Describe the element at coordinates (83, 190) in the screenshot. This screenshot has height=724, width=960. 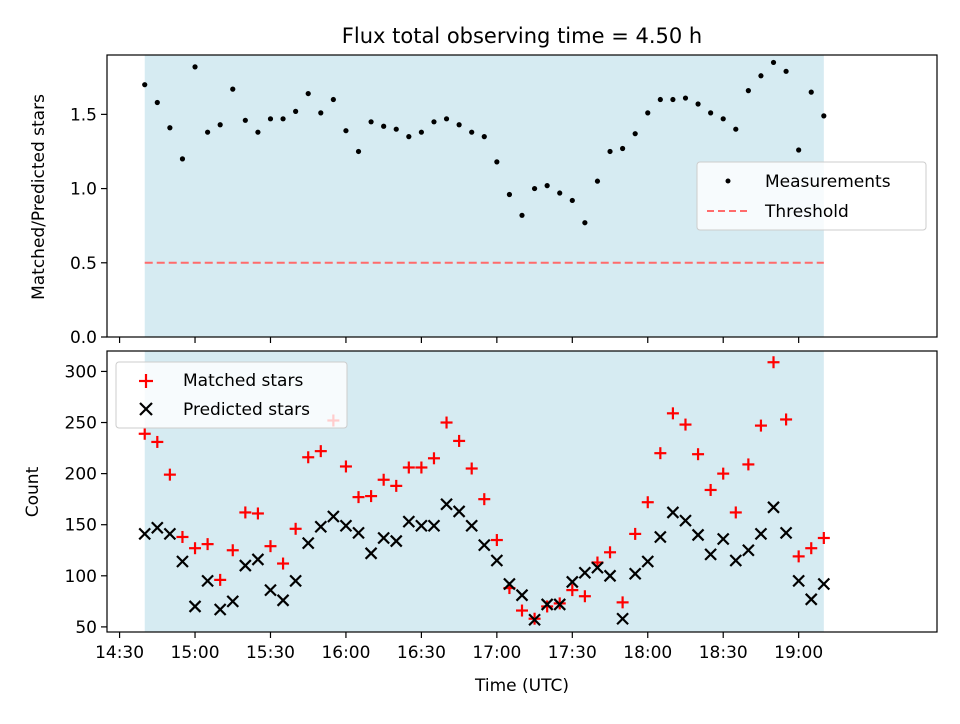
I see `y-tick-label: 1.0` at that location.